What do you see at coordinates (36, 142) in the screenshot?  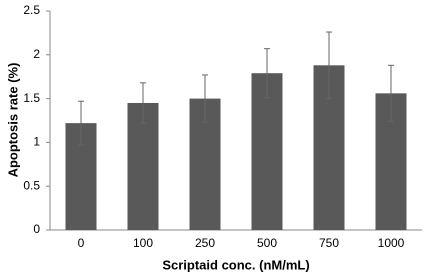 I see `y-tick-label: 1` at bounding box center [36, 142].